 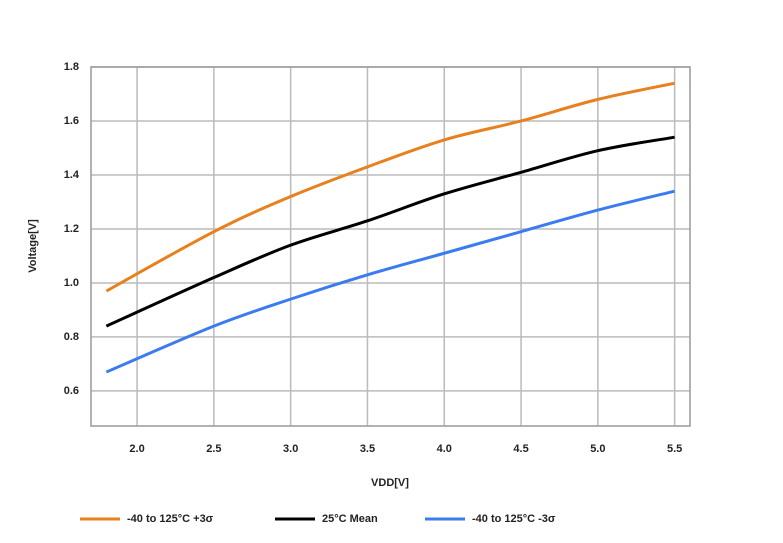 What do you see at coordinates (71, 391) in the screenshot?
I see `y-tick-label: 0.6` at bounding box center [71, 391].